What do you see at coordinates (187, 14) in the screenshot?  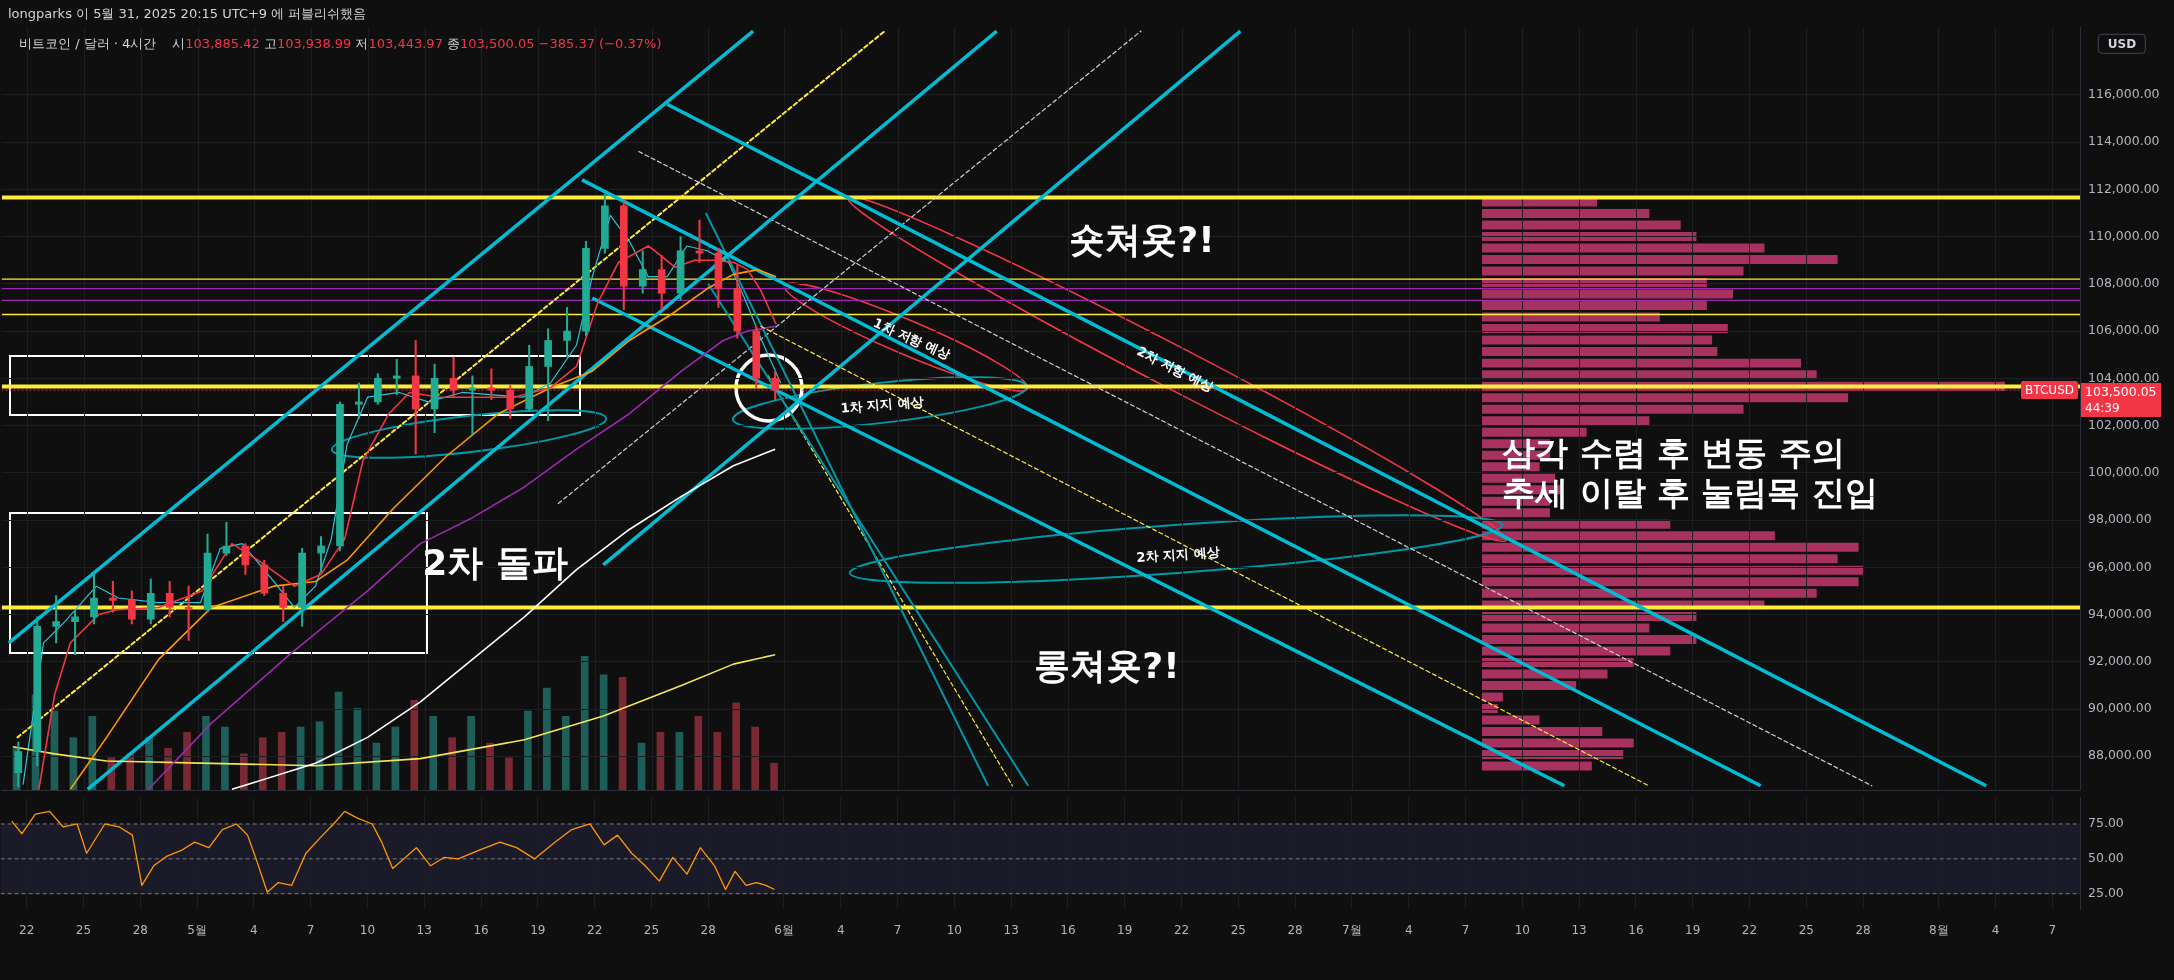 I see `text: longparks 이 5월 31, 2025 20:15 UTC+9 에 퍼블리쉬했음` at bounding box center [187, 14].